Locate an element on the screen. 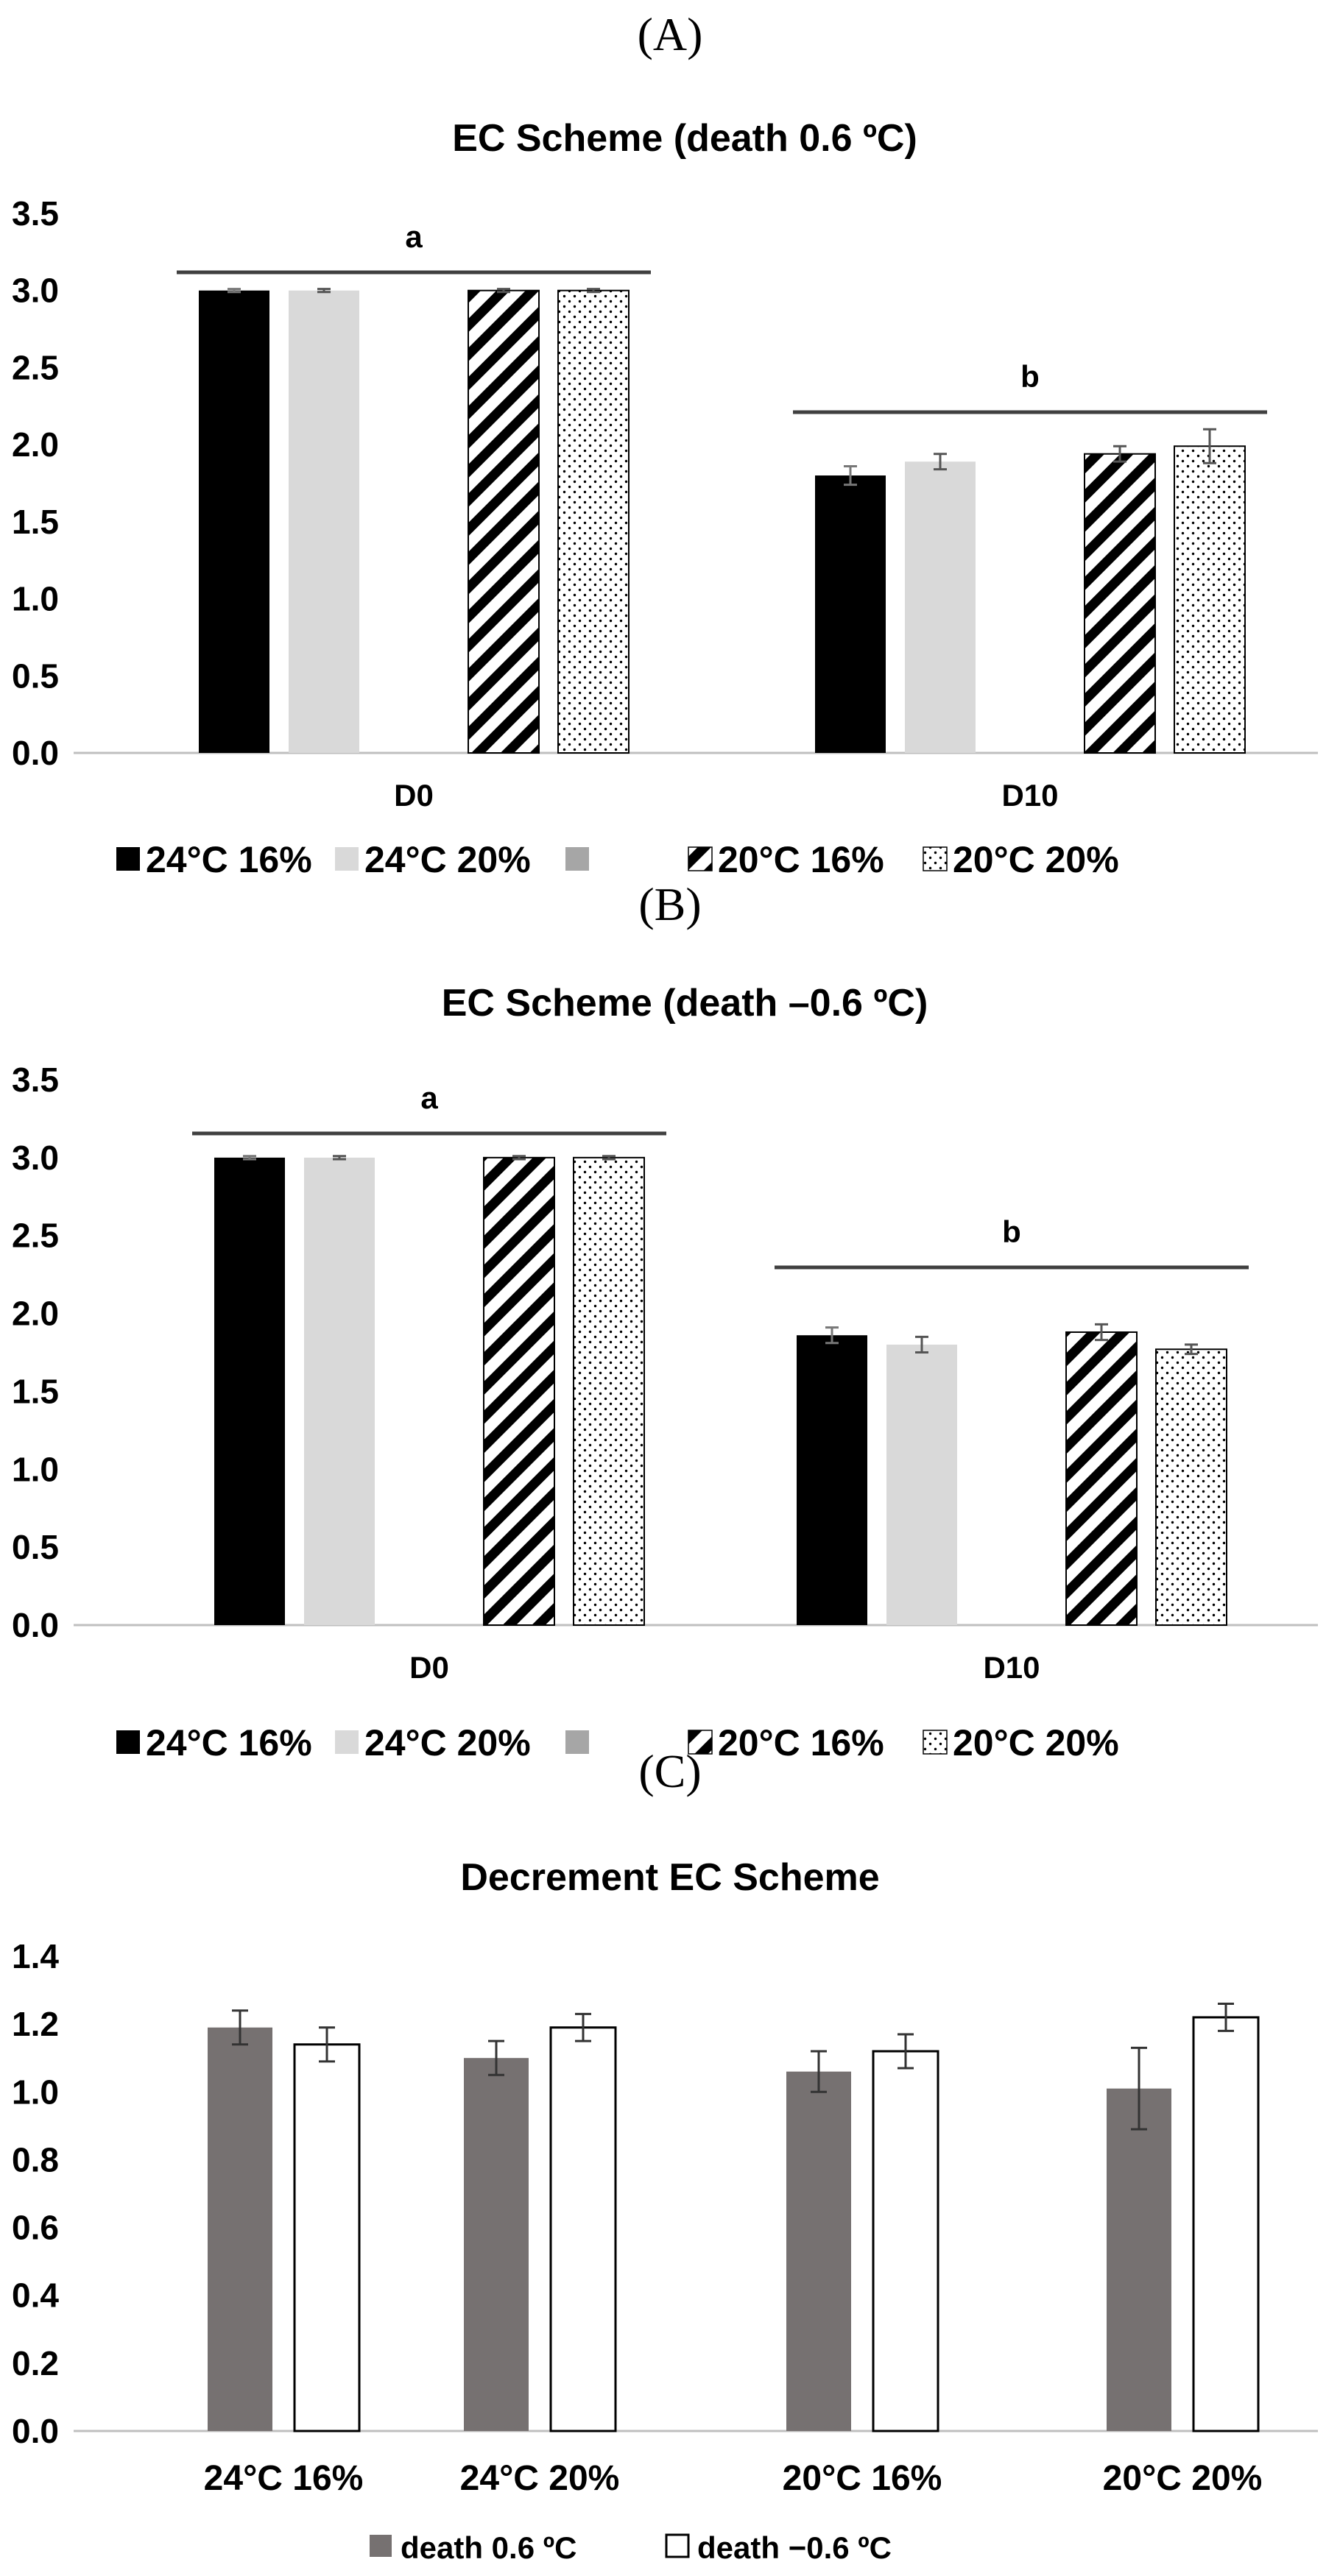 This screenshot has height=2576, width=1340. y-tick-label: 1.4 is located at coordinates (35, 1956).